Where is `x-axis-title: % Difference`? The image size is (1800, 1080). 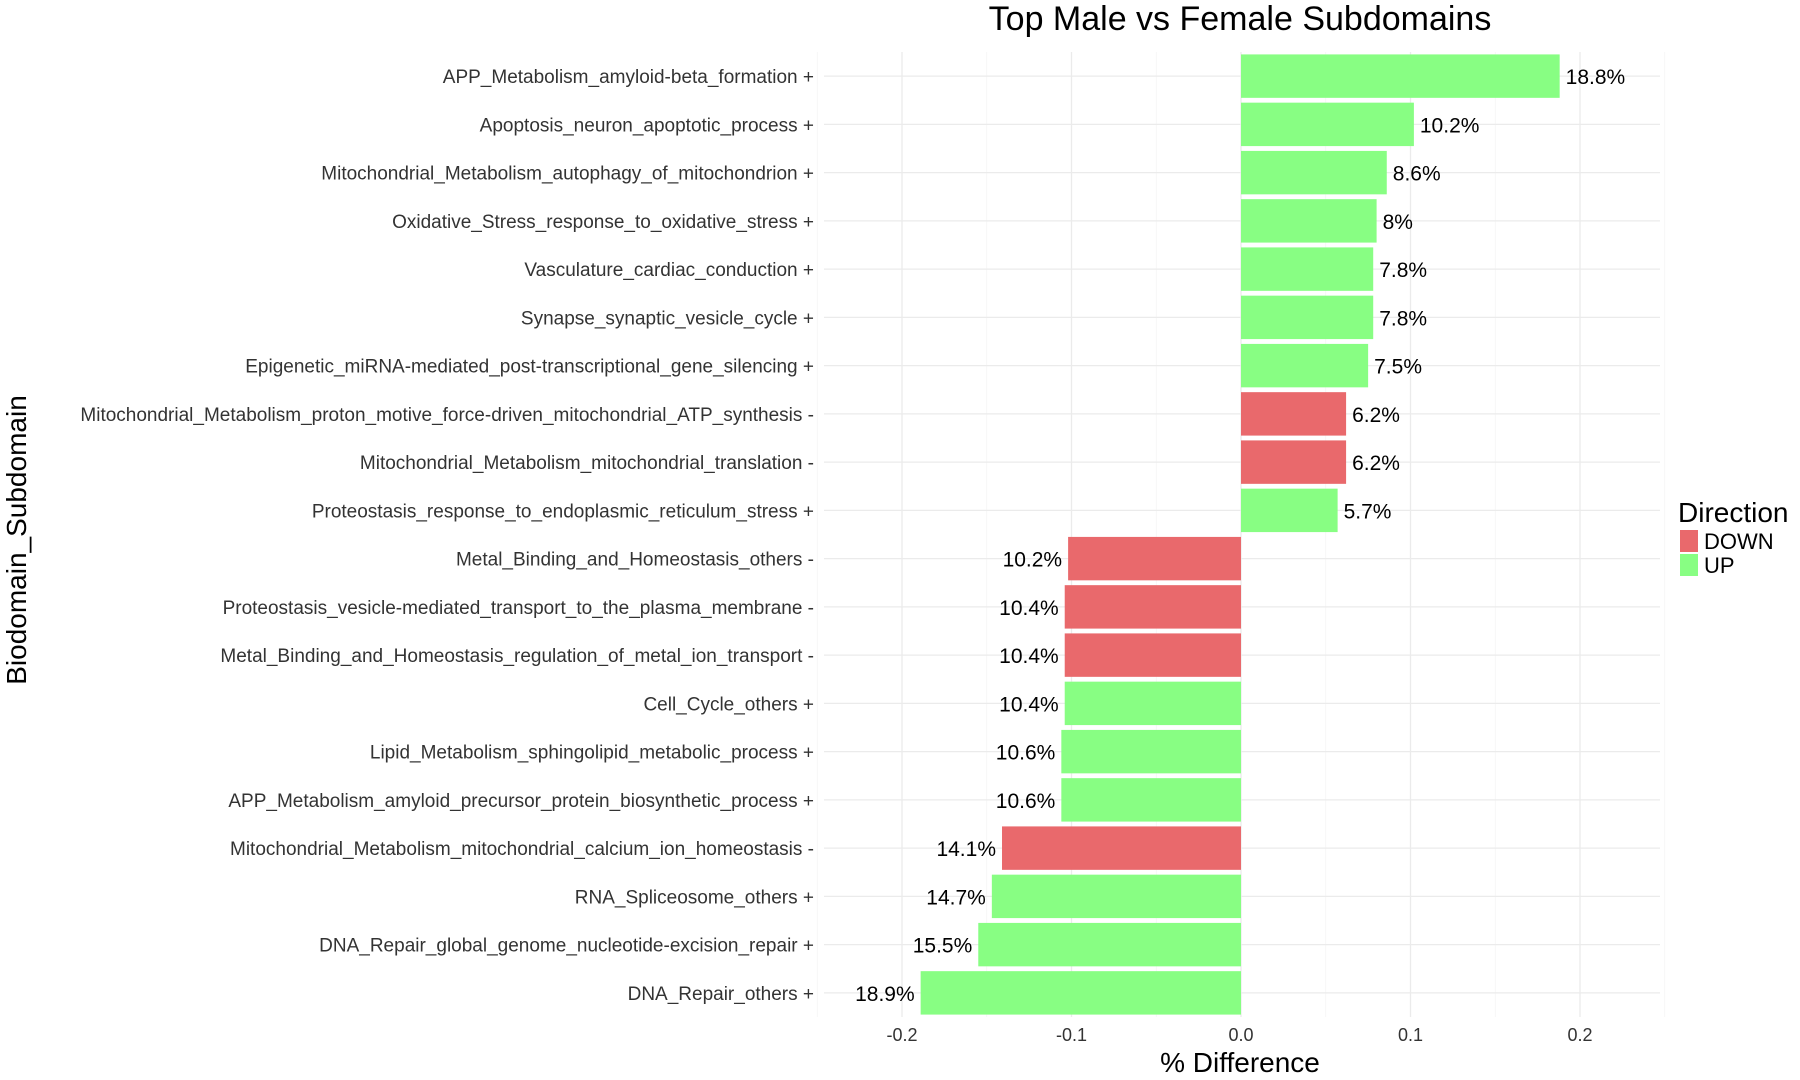
x-axis-title: % Difference is located at coordinates (1240, 1062).